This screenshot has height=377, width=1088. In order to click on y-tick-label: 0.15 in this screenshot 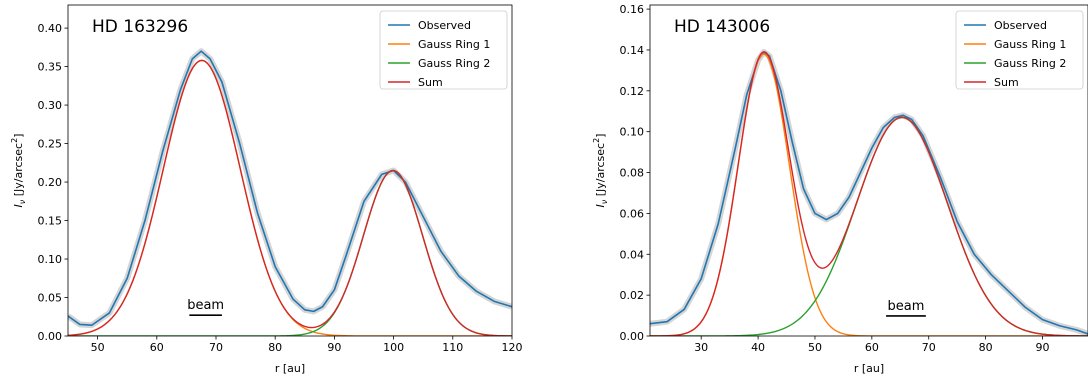, I will do `click(50, 221)`.